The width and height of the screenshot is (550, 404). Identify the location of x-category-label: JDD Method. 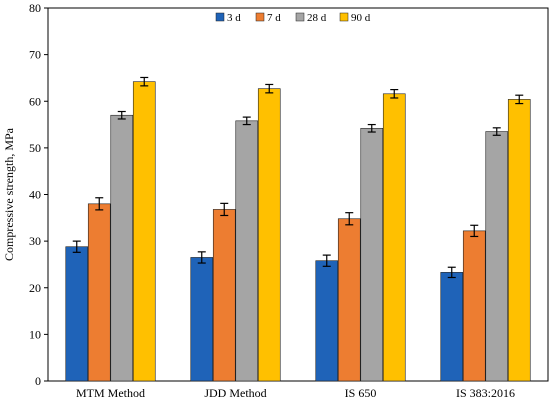
(235, 393).